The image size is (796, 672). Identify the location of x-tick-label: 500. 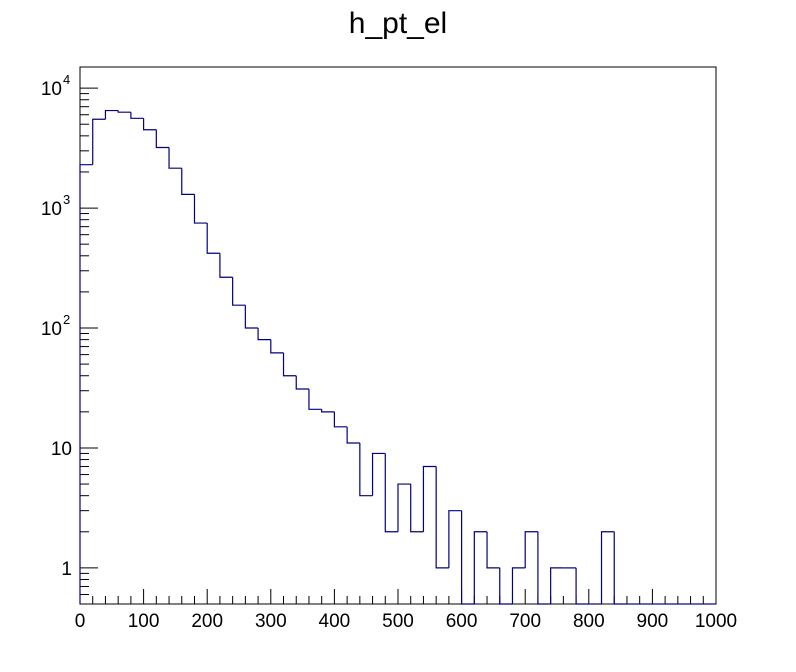
(398, 621).